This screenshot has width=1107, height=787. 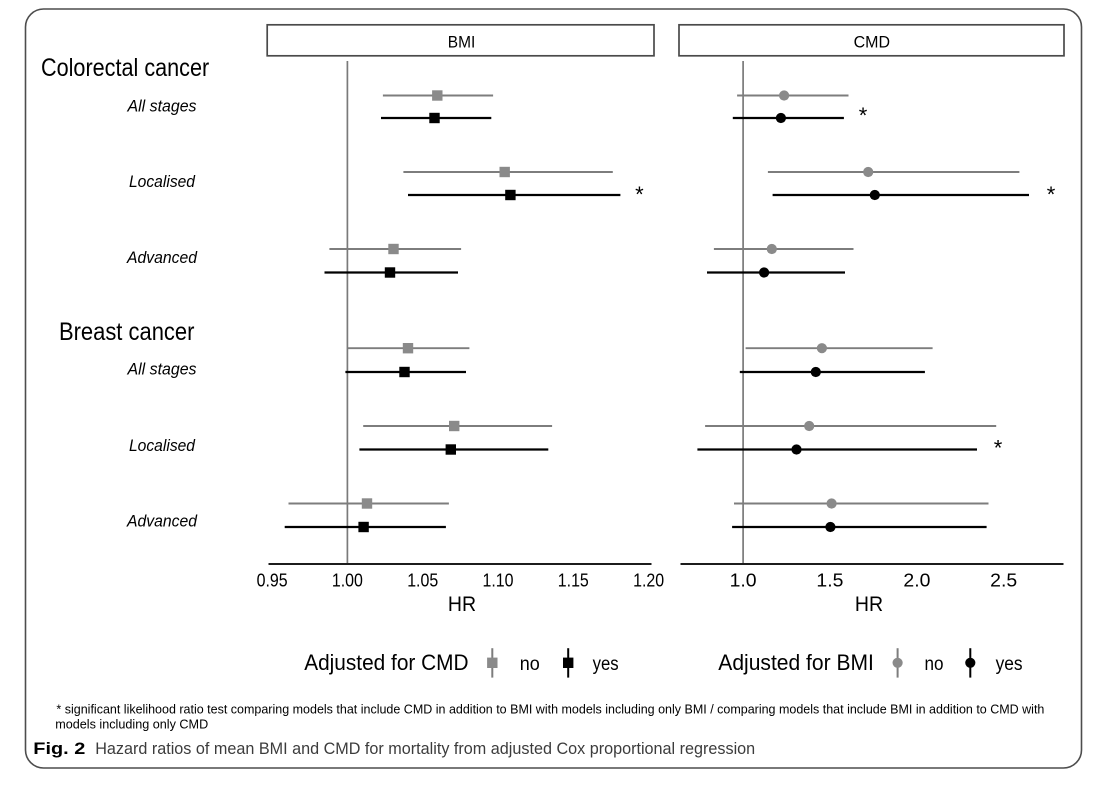 I want to click on svg-text: 0.95, so click(x=272, y=580).